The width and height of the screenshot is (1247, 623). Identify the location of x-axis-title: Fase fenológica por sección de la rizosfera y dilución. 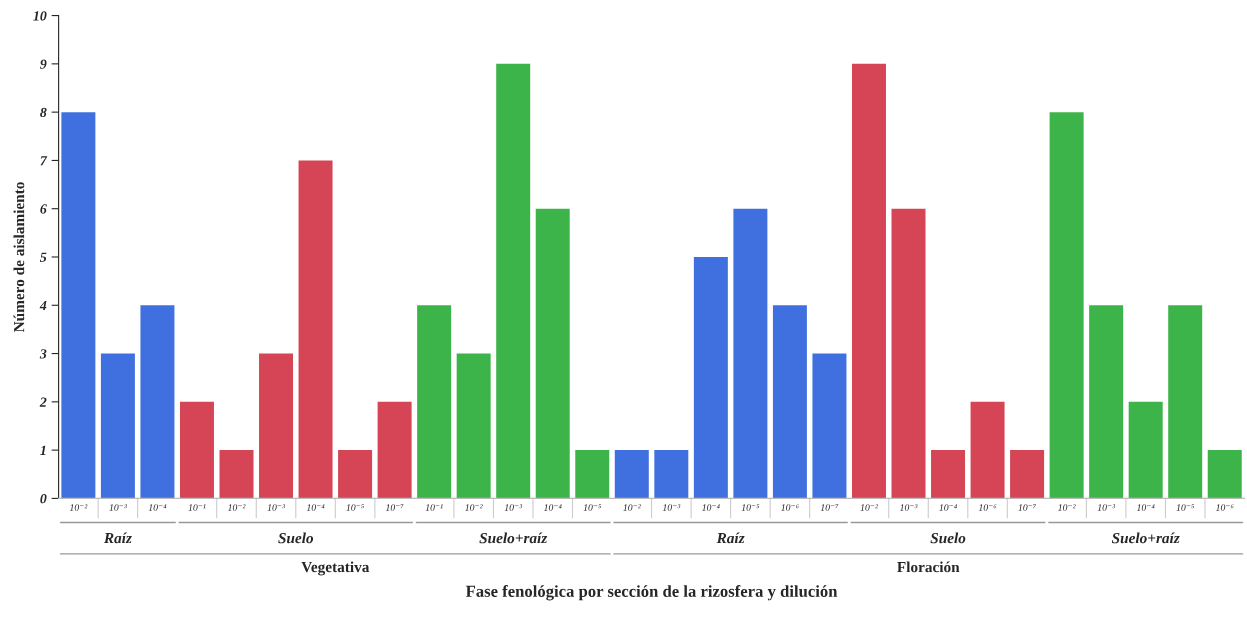
(651, 592).